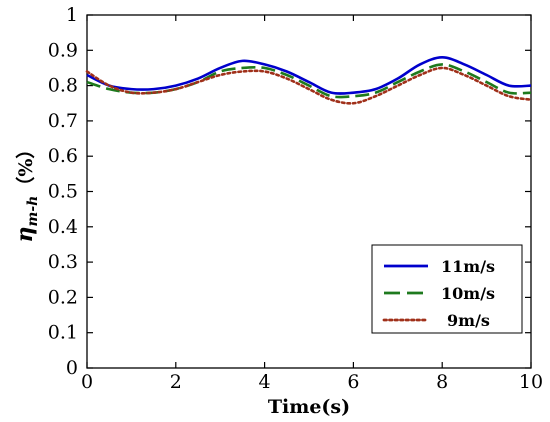 This screenshot has width=550, height=422. I want to click on y-axis-unit: （%）, so click(25, 168).